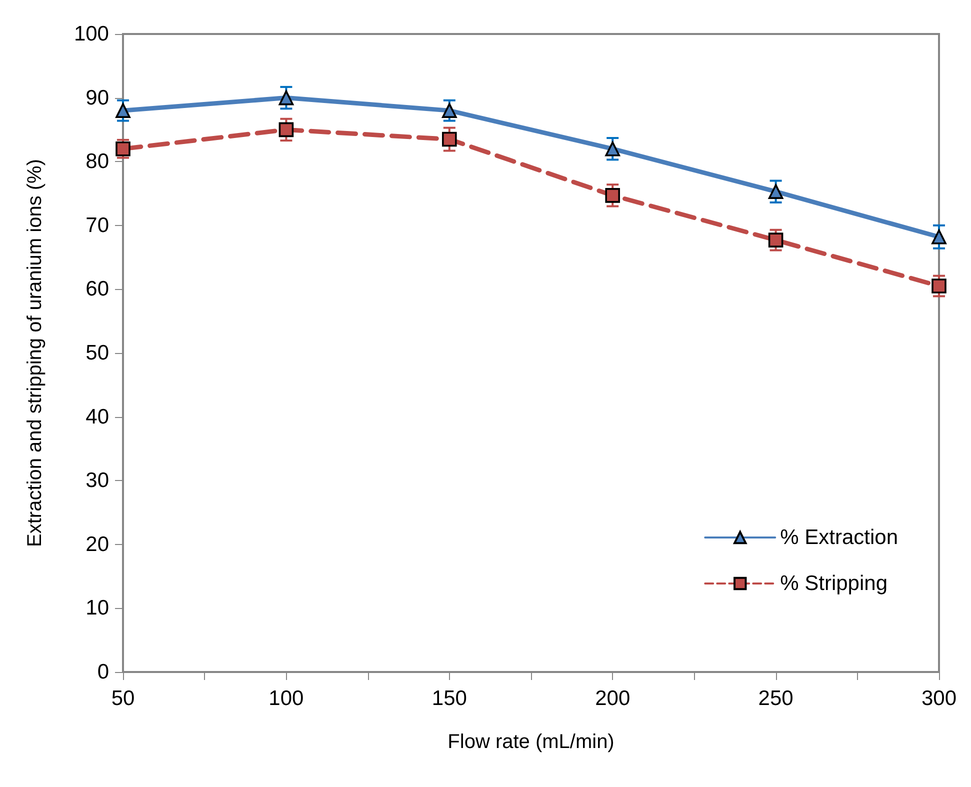 This screenshot has width=971, height=787. What do you see at coordinates (123, 698) in the screenshot?
I see `x-tick-label: 50` at bounding box center [123, 698].